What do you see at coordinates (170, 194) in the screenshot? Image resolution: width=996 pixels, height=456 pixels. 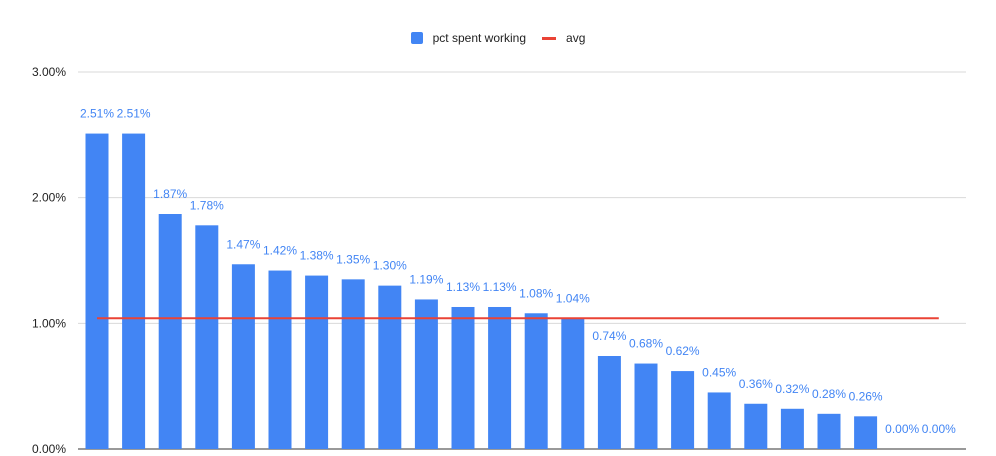 I see `bar-data-label: 1.87%` at bounding box center [170, 194].